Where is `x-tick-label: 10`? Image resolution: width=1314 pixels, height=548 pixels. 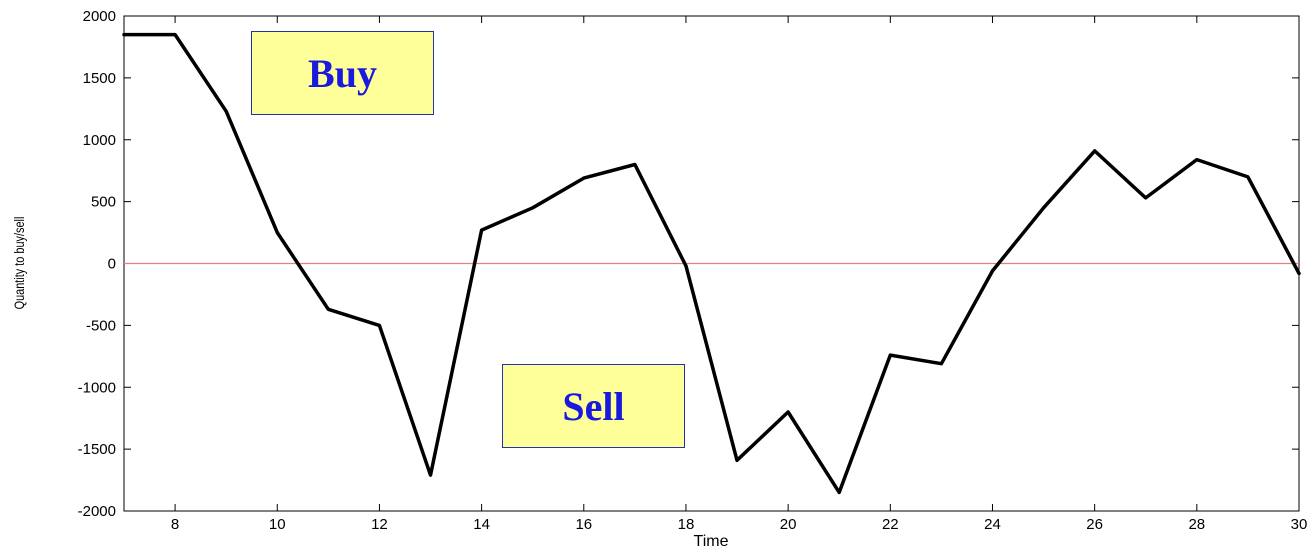 x-tick-label: 10 is located at coordinates (277, 524).